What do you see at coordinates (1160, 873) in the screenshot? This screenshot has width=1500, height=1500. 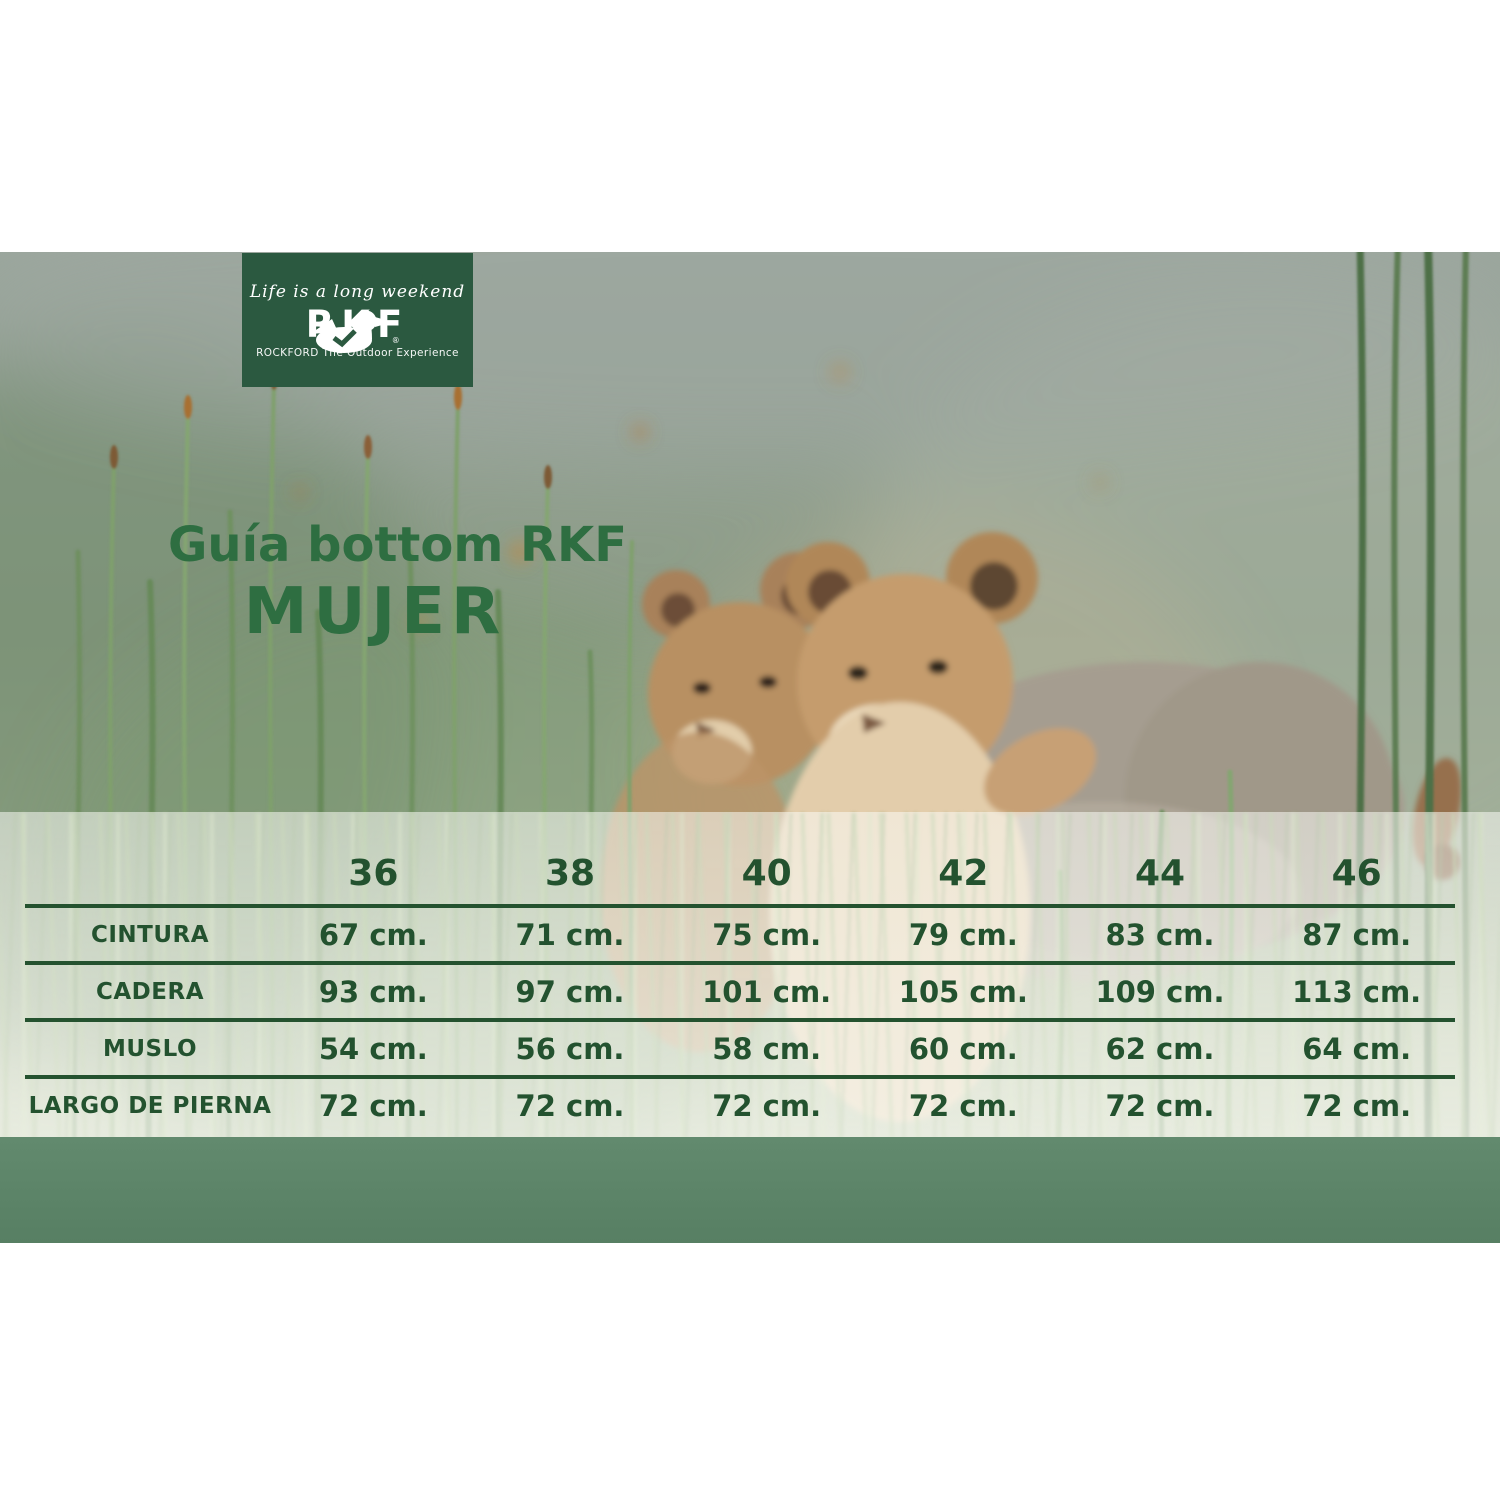 I see `size-header: 44` at bounding box center [1160, 873].